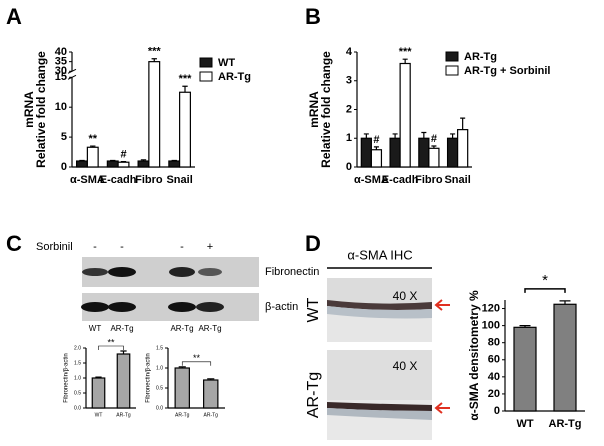 The image size is (604, 446). What do you see at coordinates (122, 247) in the screenshot?
I see `sign: -` at bounding box center [122, 247].